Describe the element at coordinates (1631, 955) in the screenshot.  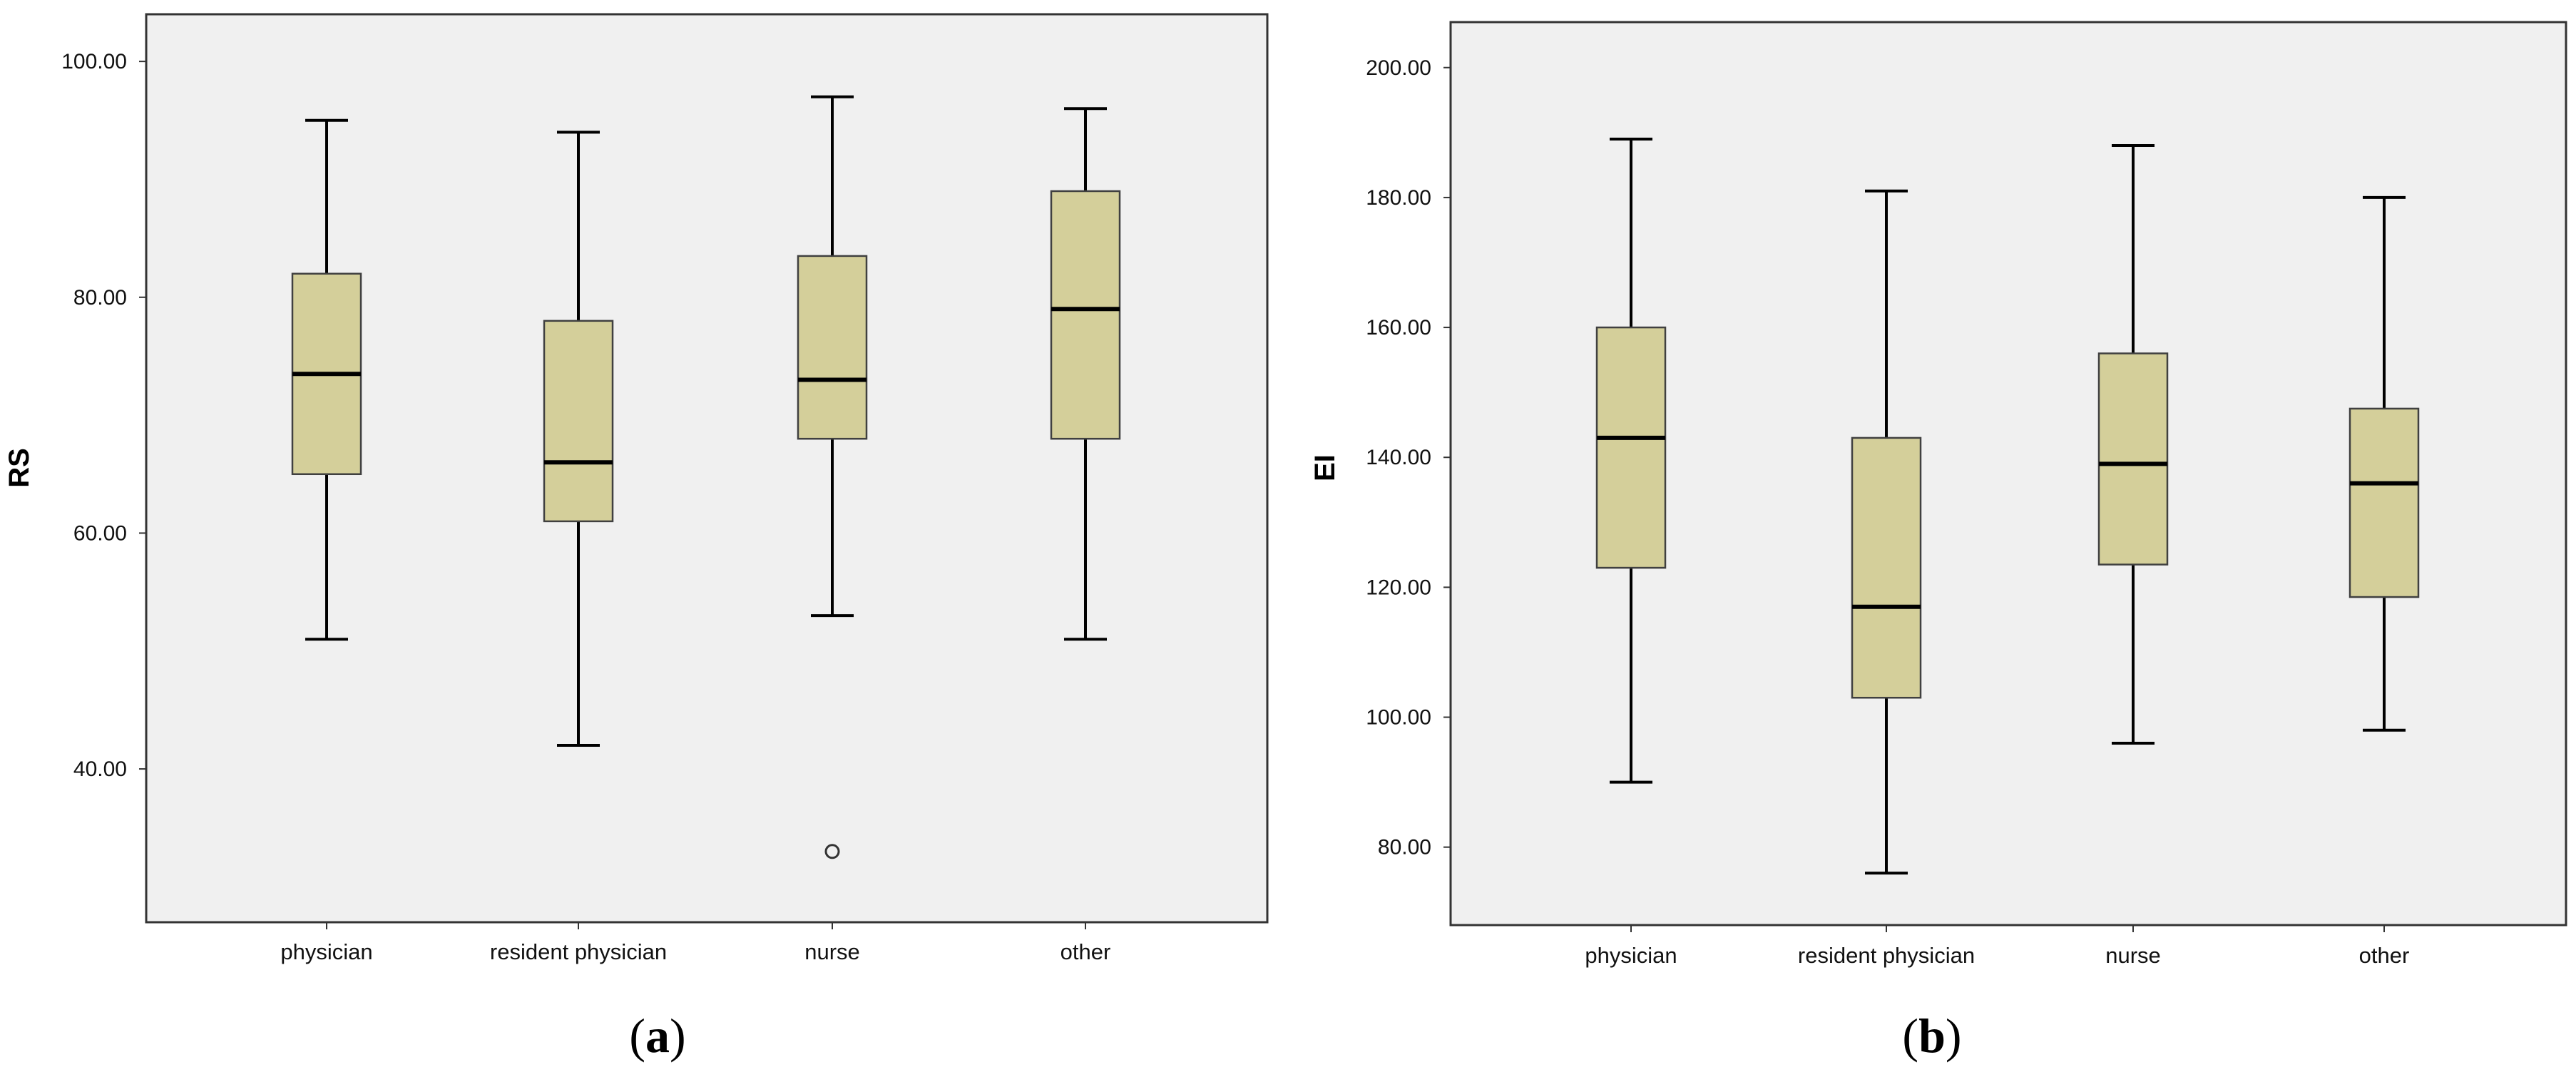
I see `panel-b-category-label: physician` at that location.